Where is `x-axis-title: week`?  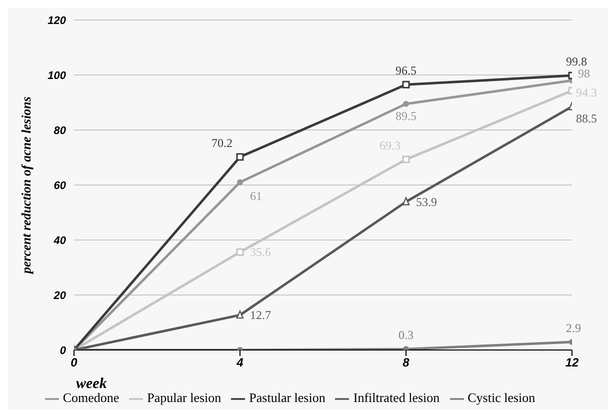 x-axis-title: week is located at coordinates (92, 384).